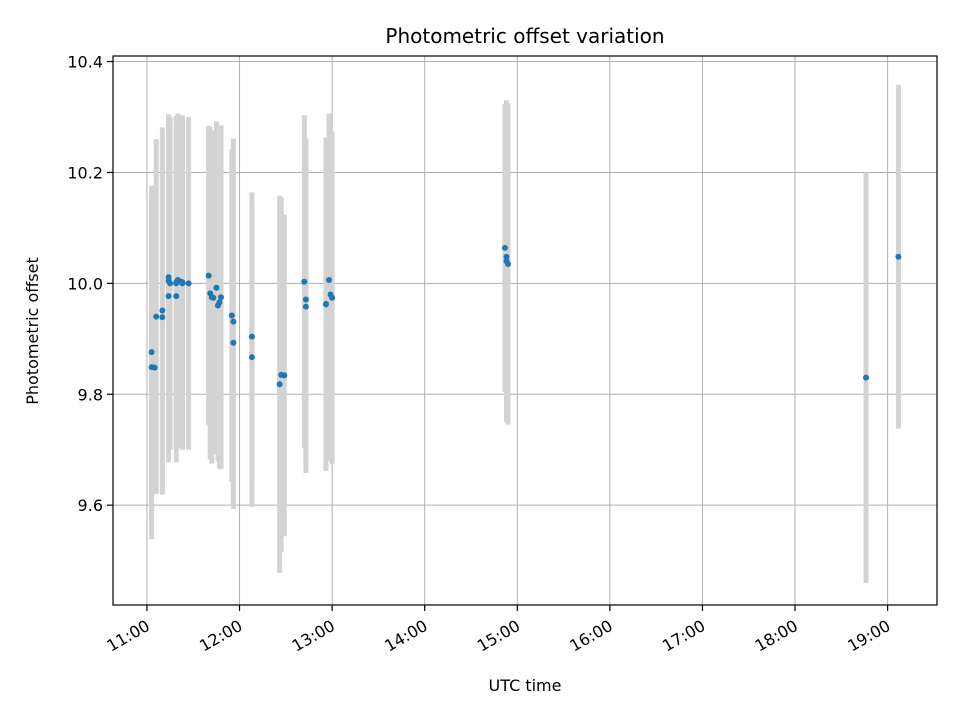 This screenshot has height=720, width=960. Describe the element at coordinates (524, 36) in the screenshot. I see `chart-title: Photometric offset variation` at that location.